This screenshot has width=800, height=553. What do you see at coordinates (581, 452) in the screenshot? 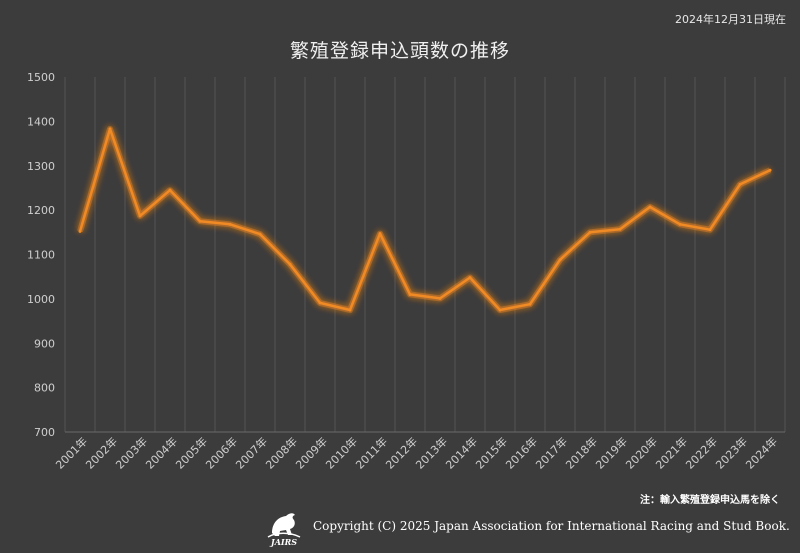
I see `x-tick-label: 2018年` at bounding box center [581, 452].